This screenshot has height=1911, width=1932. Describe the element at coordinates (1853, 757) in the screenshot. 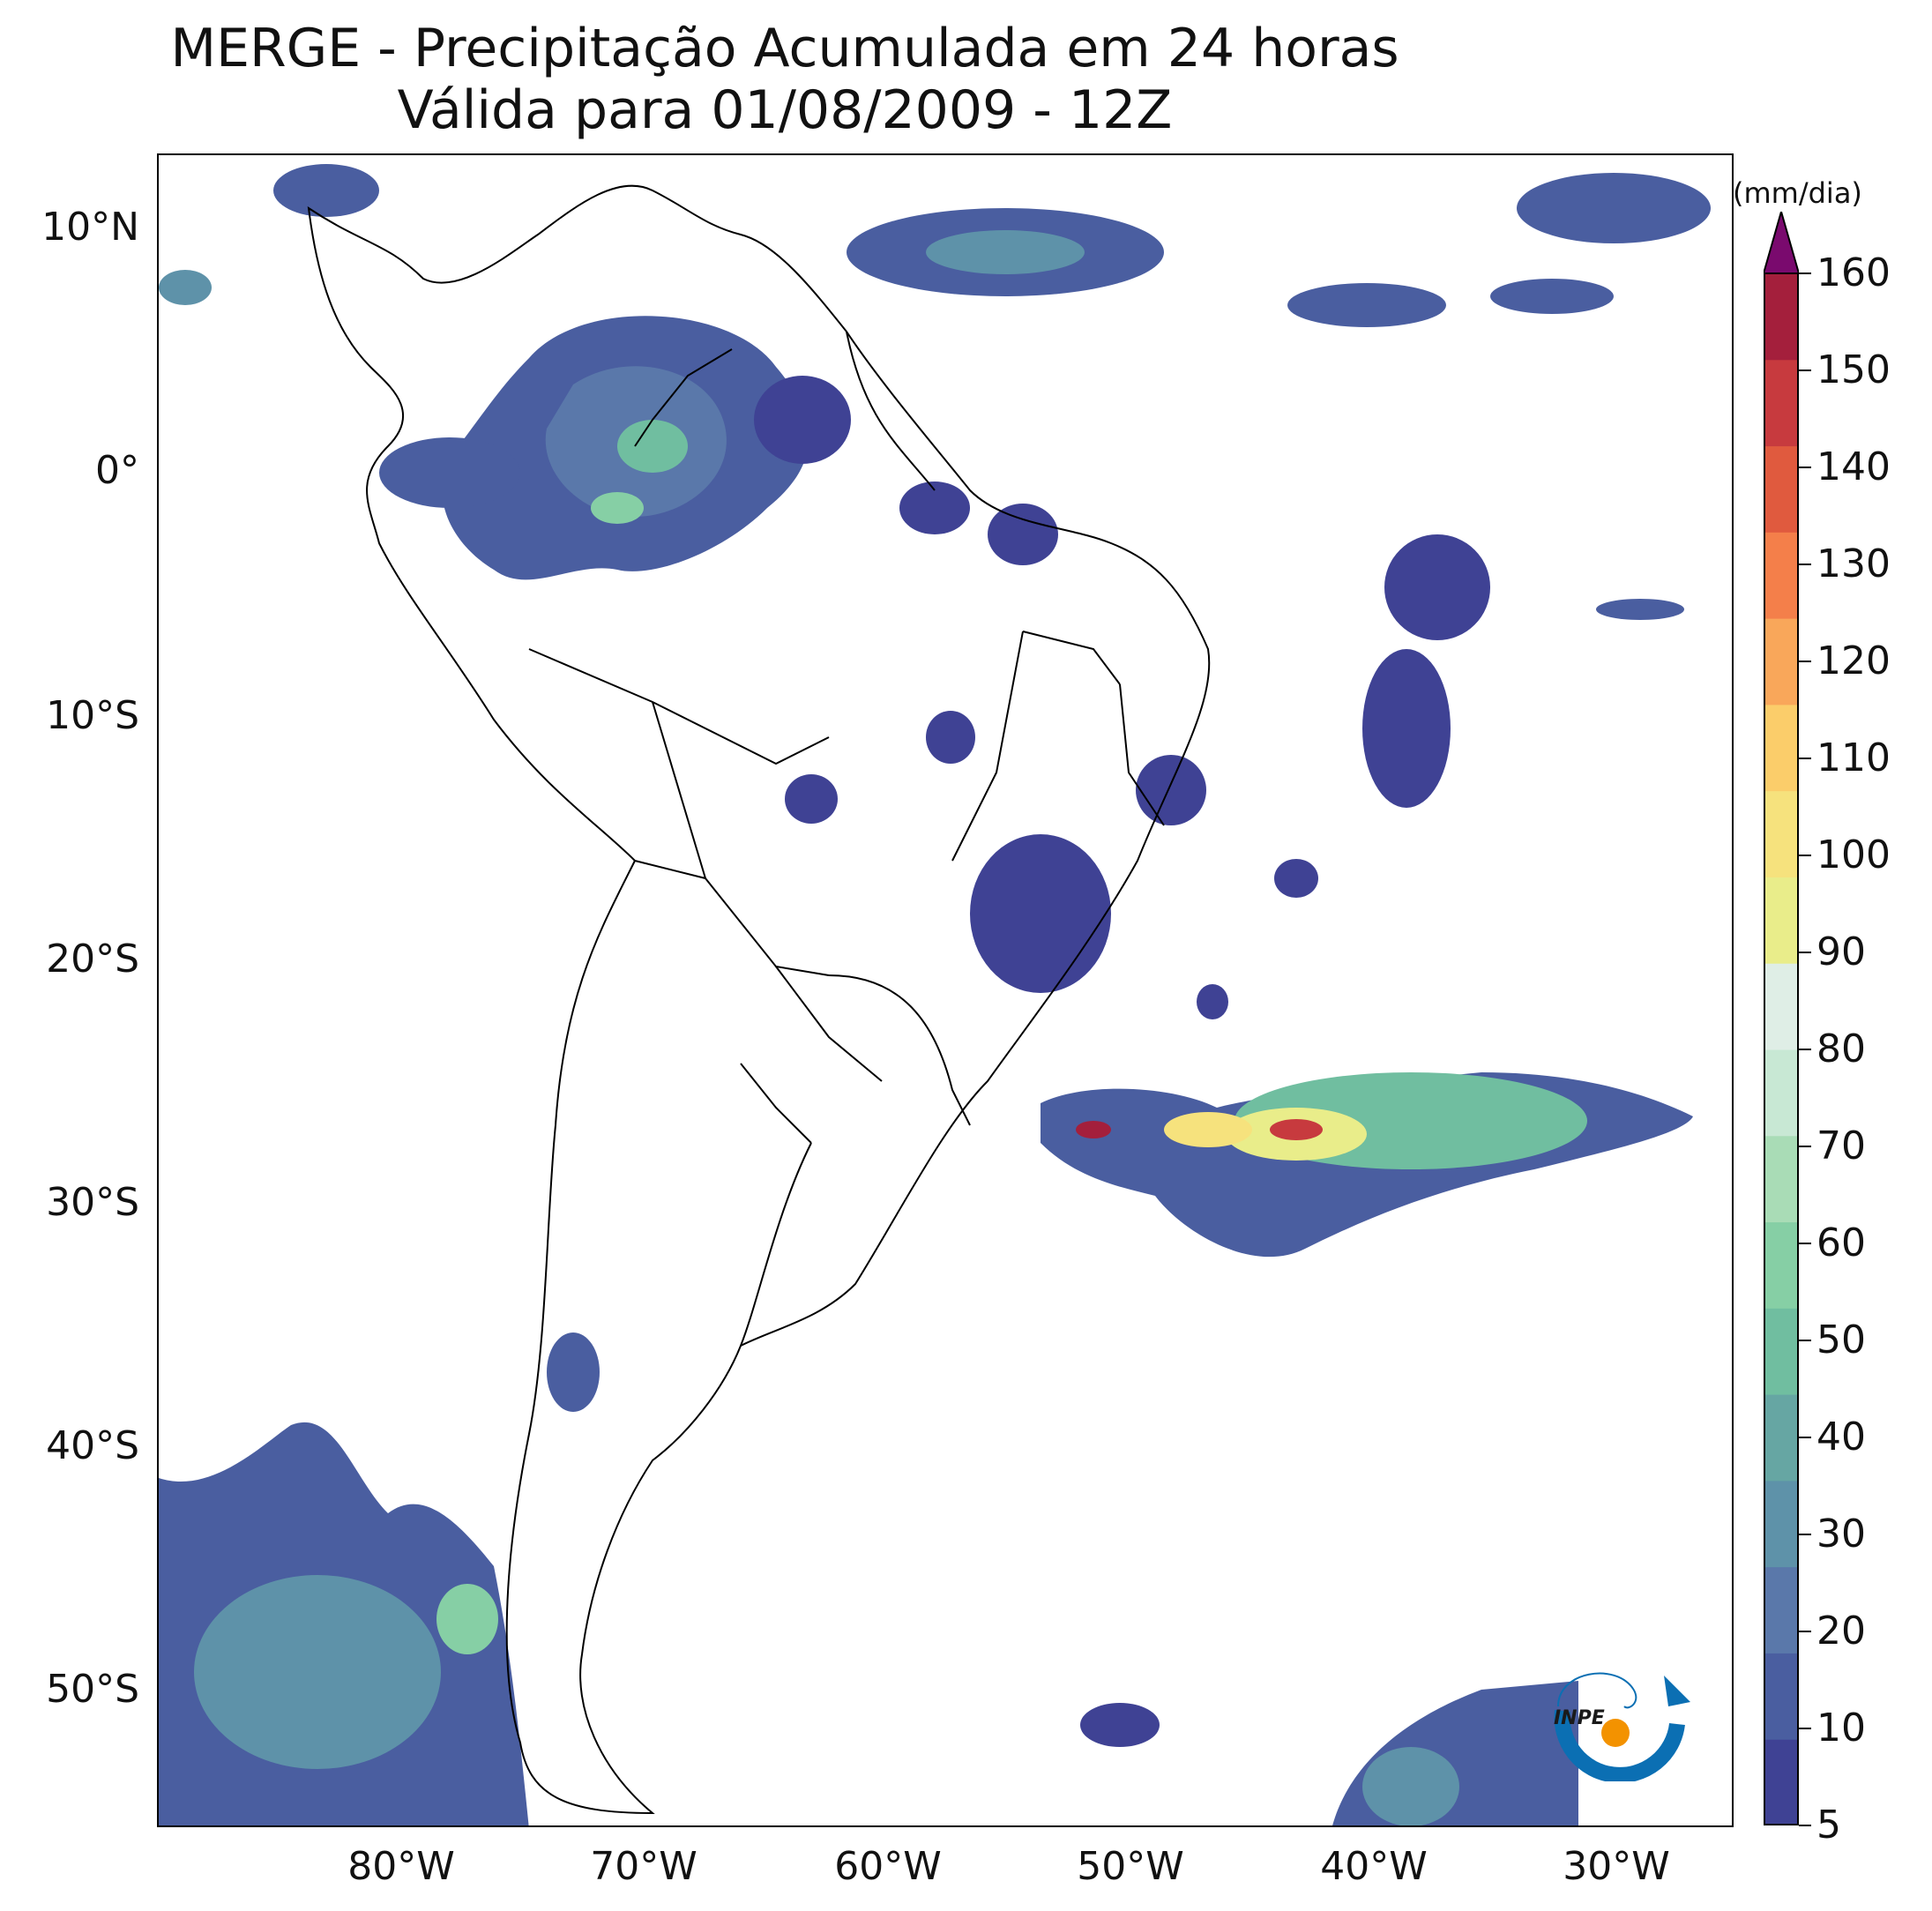

I see `colorbar-tick-label: 110` at that location.